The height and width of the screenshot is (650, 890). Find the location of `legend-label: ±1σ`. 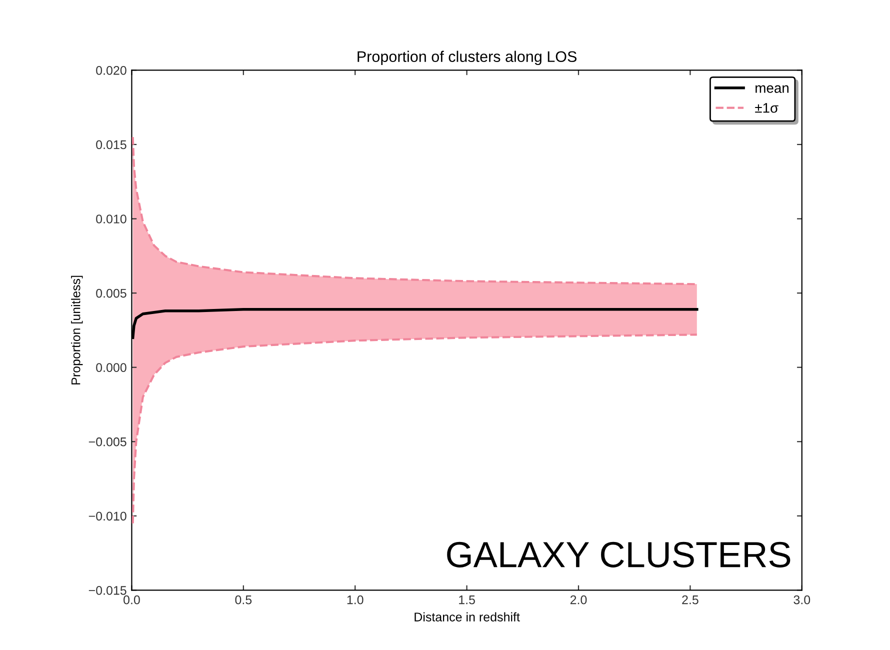

legend-label: ±1σ is located at coordinates (766, 108).